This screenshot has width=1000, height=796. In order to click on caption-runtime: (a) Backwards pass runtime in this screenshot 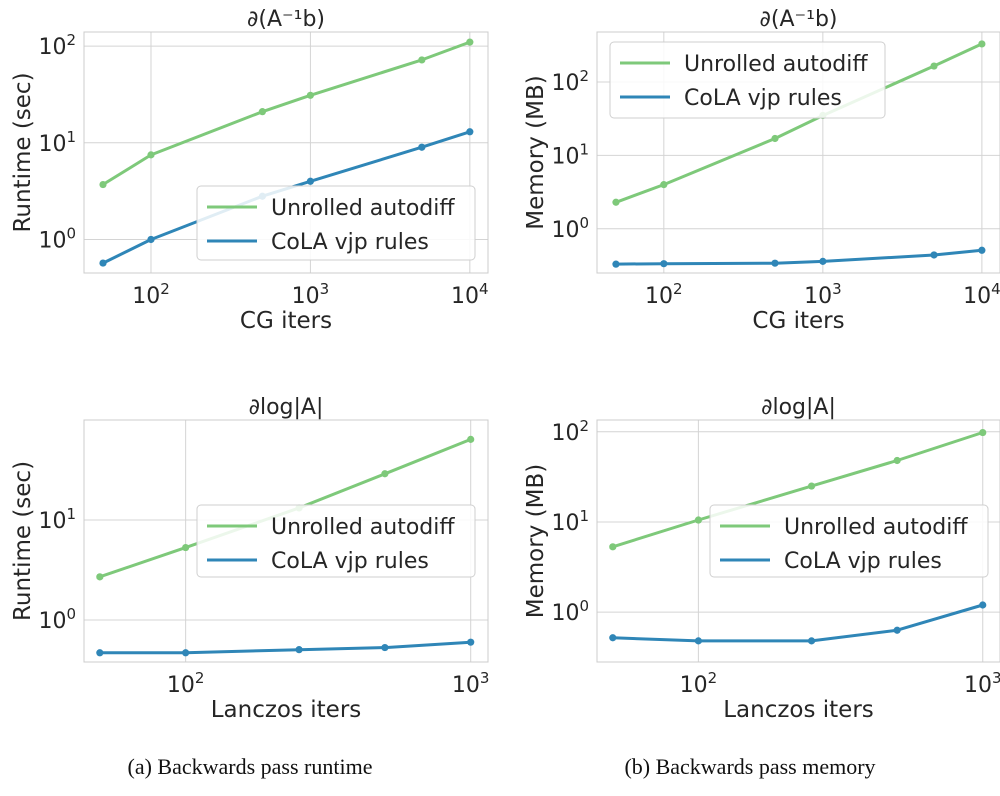, I will do `click(250, 766)`.